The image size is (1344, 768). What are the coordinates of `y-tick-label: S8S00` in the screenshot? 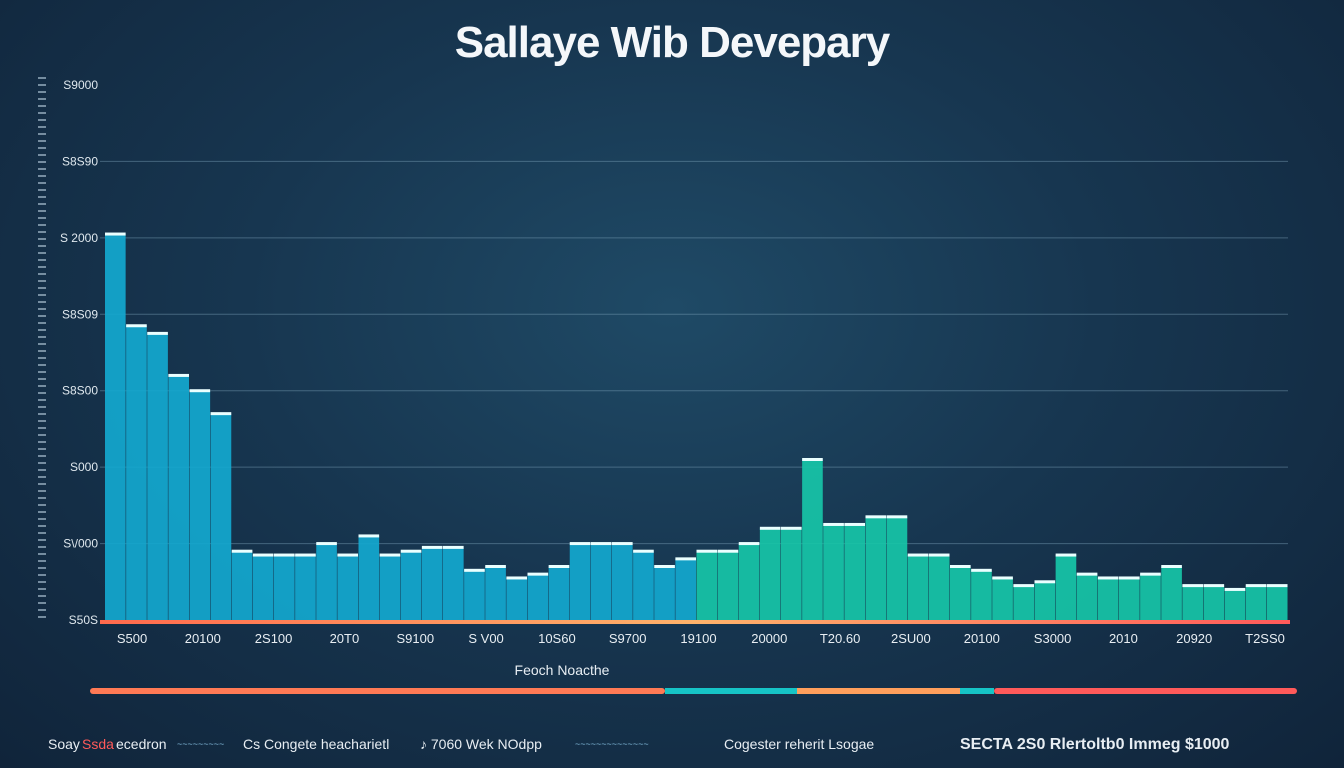 It's located at (80, 391).